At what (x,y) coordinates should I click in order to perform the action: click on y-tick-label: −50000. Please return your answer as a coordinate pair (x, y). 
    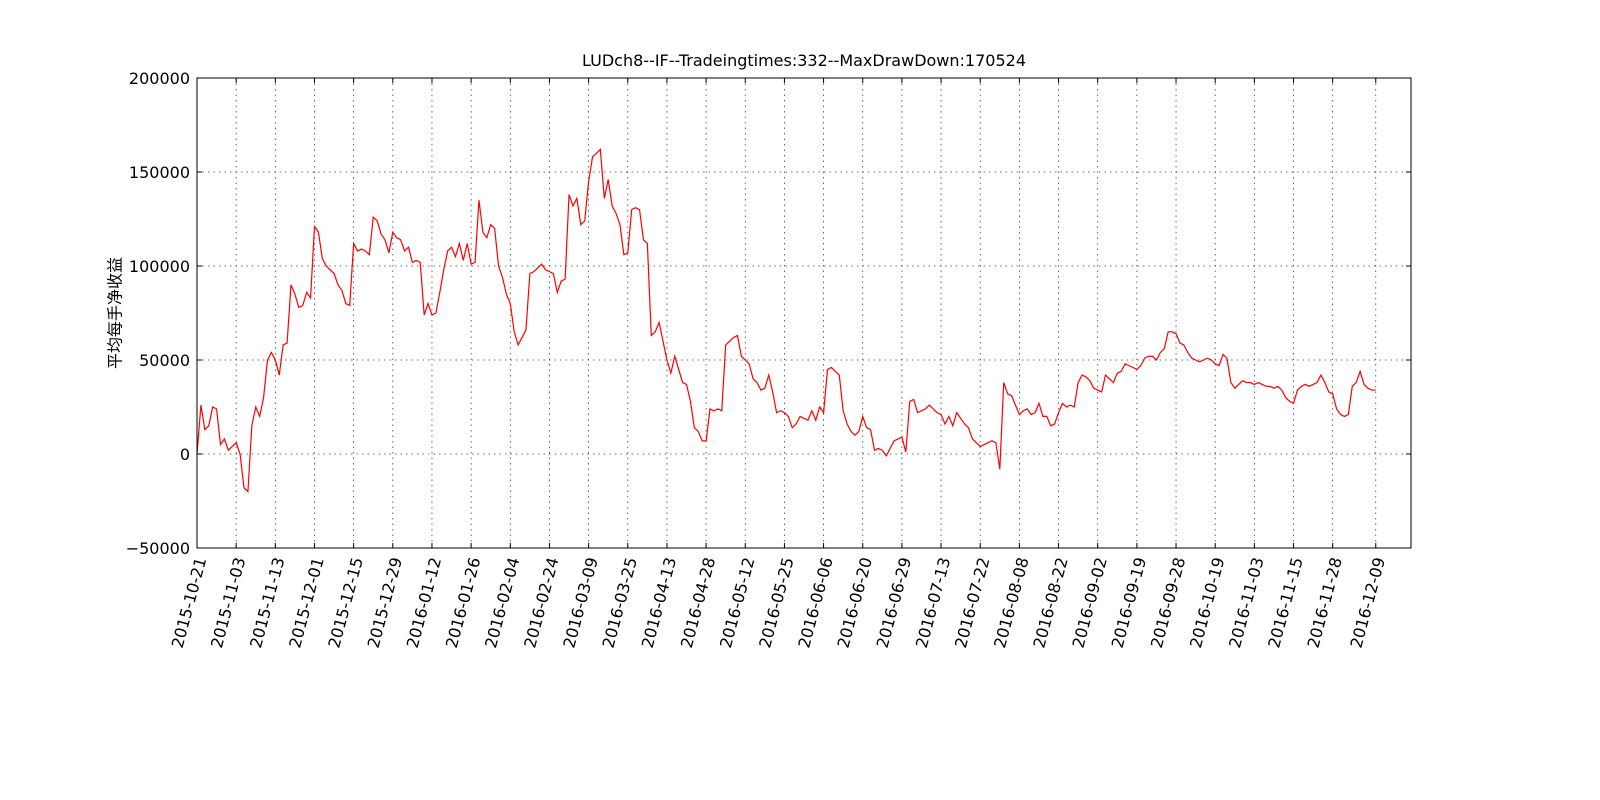
    Looking at the image, I should click on (158, 548).